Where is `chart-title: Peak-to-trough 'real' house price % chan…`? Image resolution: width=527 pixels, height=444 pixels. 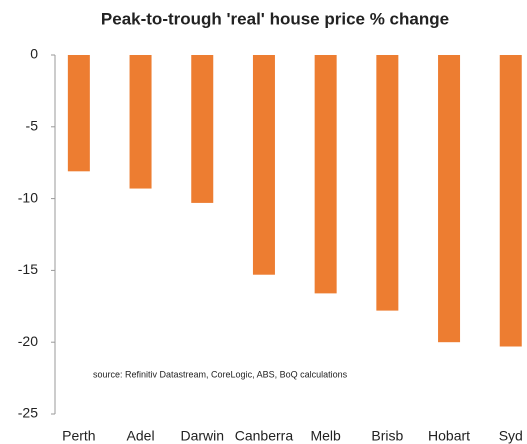 chart-title: Peak-to-trough 'real' house price % chan… is located at coordinates (275, 18).